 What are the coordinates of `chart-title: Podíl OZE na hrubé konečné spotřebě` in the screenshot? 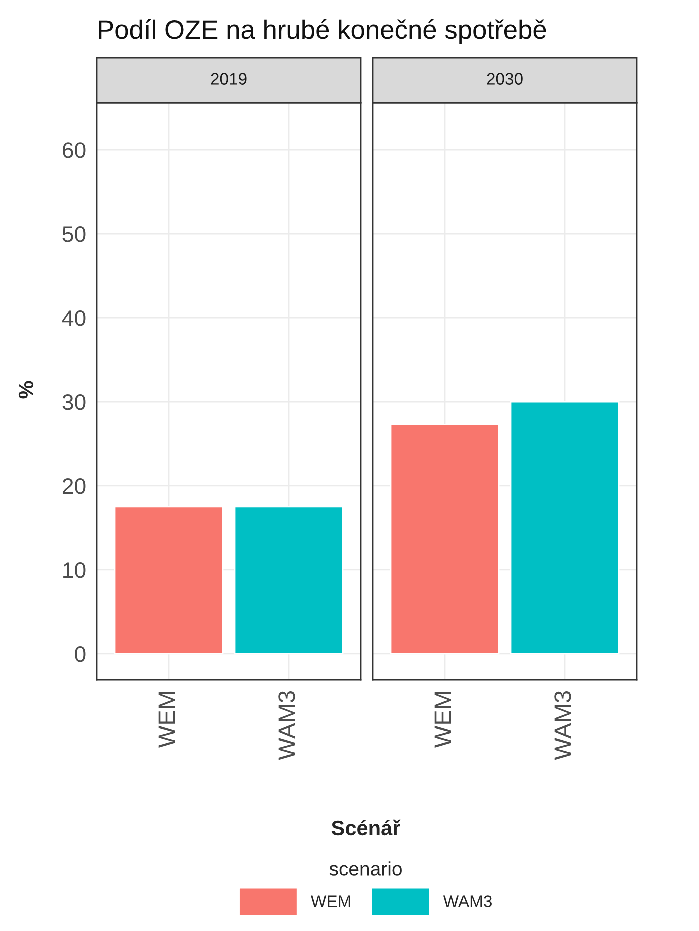 It's located at (322, 32).